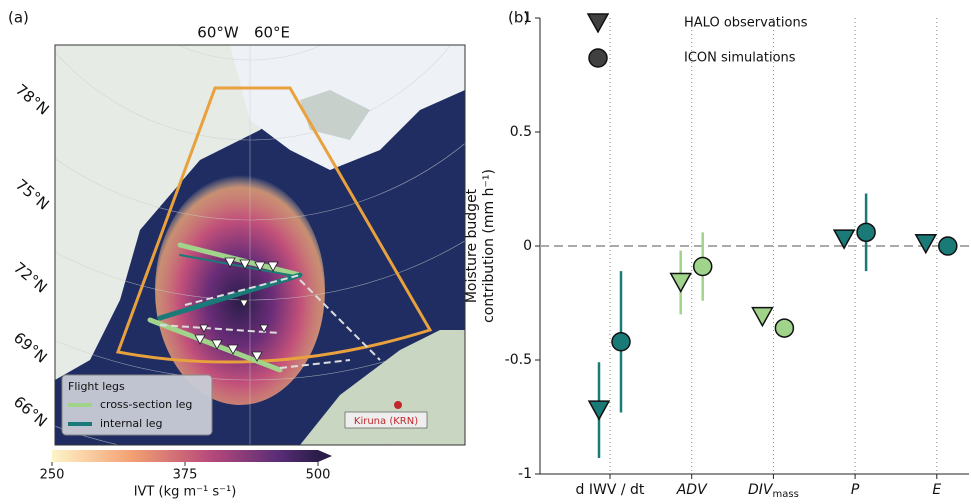 This screenshot has width=971, height=504. I want to click on x-tick-label: P, so click(855, 490).